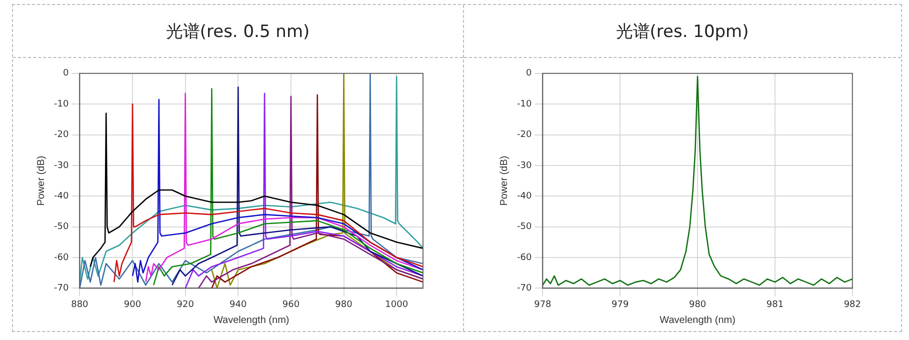 This screenshot has height=340, width=909. I want to click on x-tick-label: 1000, so click(396, 305).